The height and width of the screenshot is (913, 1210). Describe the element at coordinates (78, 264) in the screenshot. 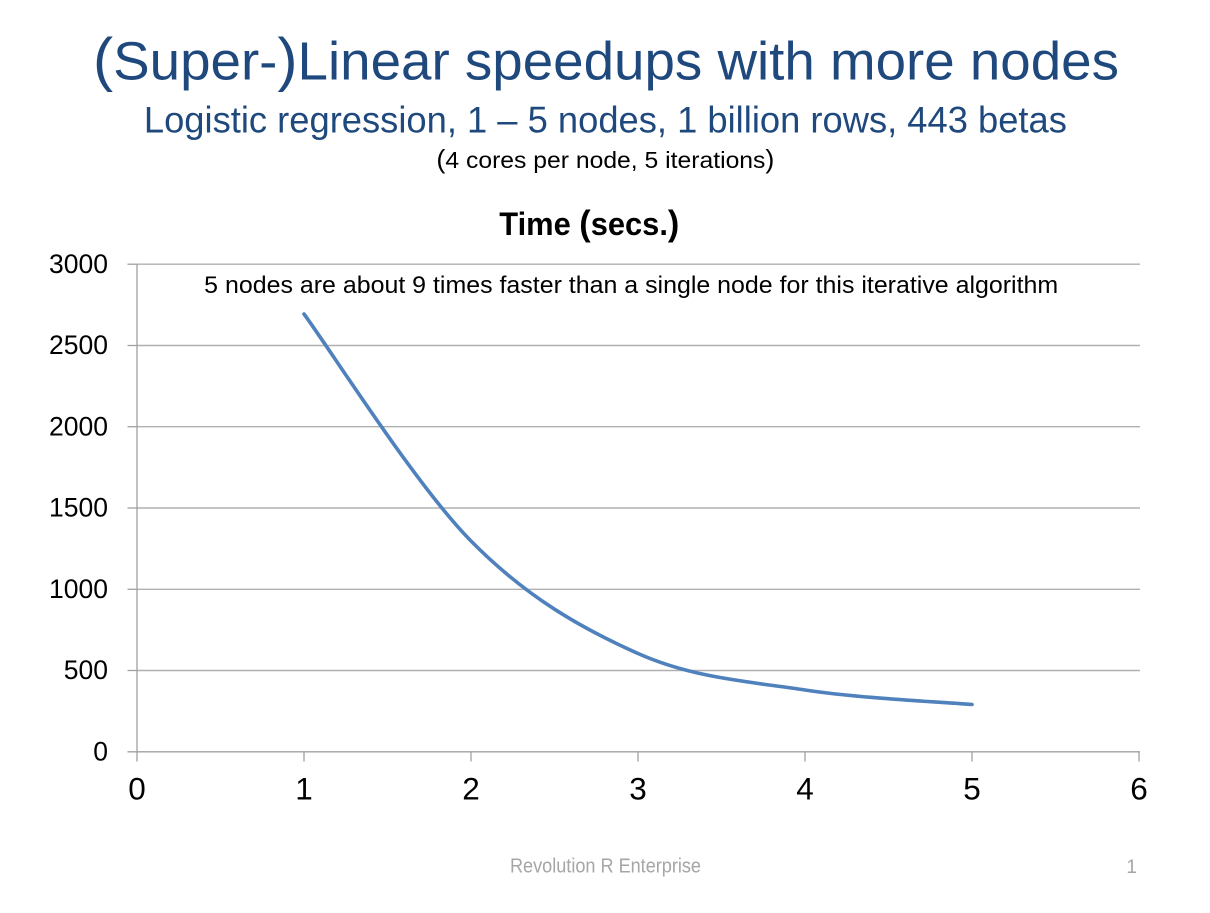

I see `svg-text: 3000` at that location.